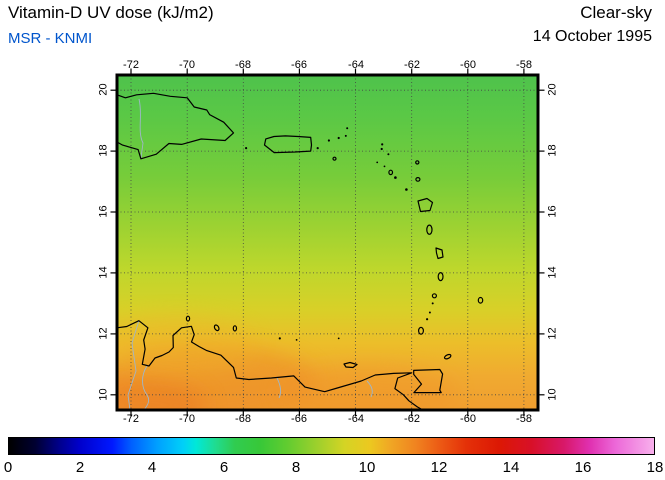 This screenshot has width=665, height=480. What do you see at coordinates (524, 419) in the screenshot?
I see `lon-tick-label-bottom: -58` at bounding box center [524, 419].